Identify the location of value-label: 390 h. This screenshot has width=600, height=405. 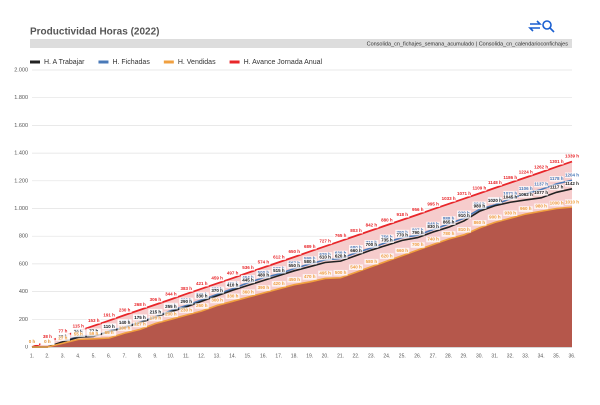
(264, 287).